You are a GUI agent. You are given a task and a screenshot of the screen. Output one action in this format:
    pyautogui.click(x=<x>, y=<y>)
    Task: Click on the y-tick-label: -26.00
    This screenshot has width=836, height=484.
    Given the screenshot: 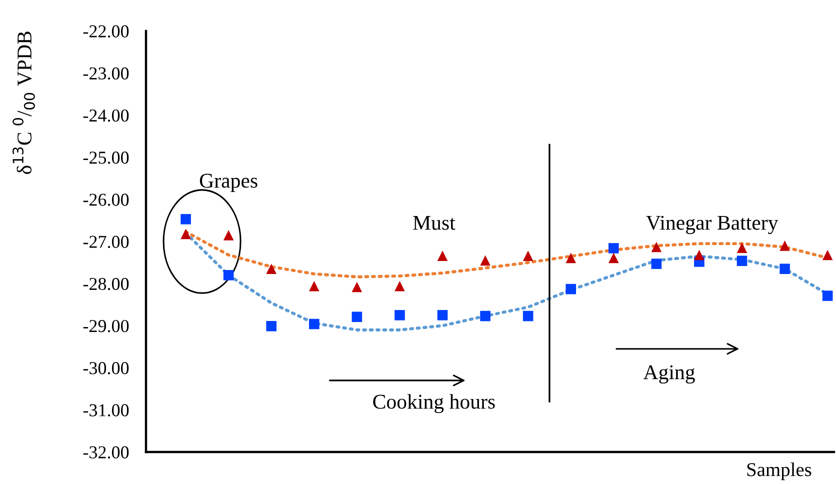 What is the action you would take?
    pyautogui.click(x=106, y=200)
    